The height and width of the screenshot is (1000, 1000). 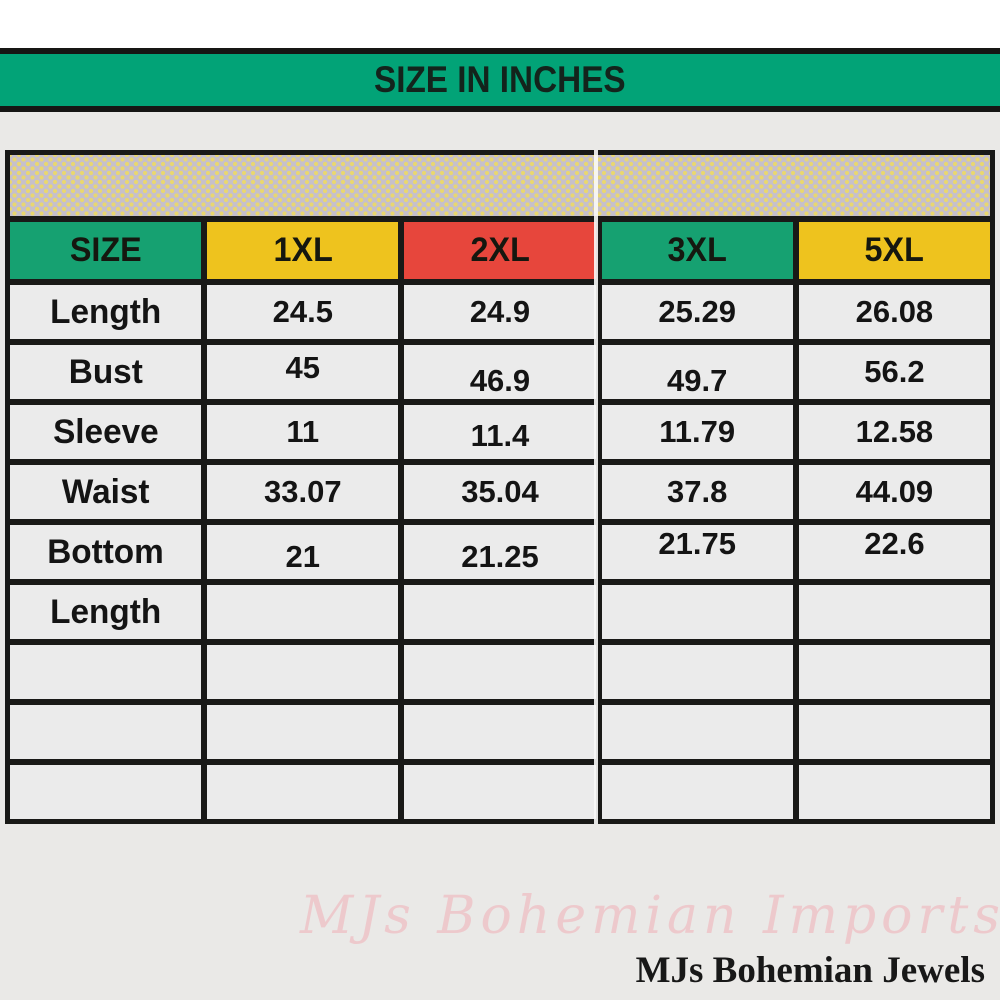 What do you see at coordinates (894, 612) in the screenshot?
I see `cell-r5-c3` at bounding box center [894, 612].